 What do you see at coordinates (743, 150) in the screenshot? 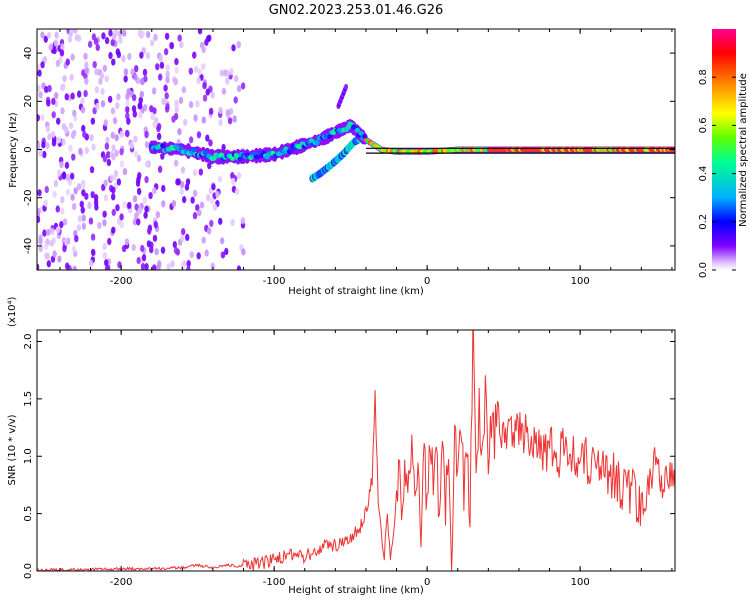
I see `colorbar-label: Normalized spectral amplitude` at bounding box center [743, 150].